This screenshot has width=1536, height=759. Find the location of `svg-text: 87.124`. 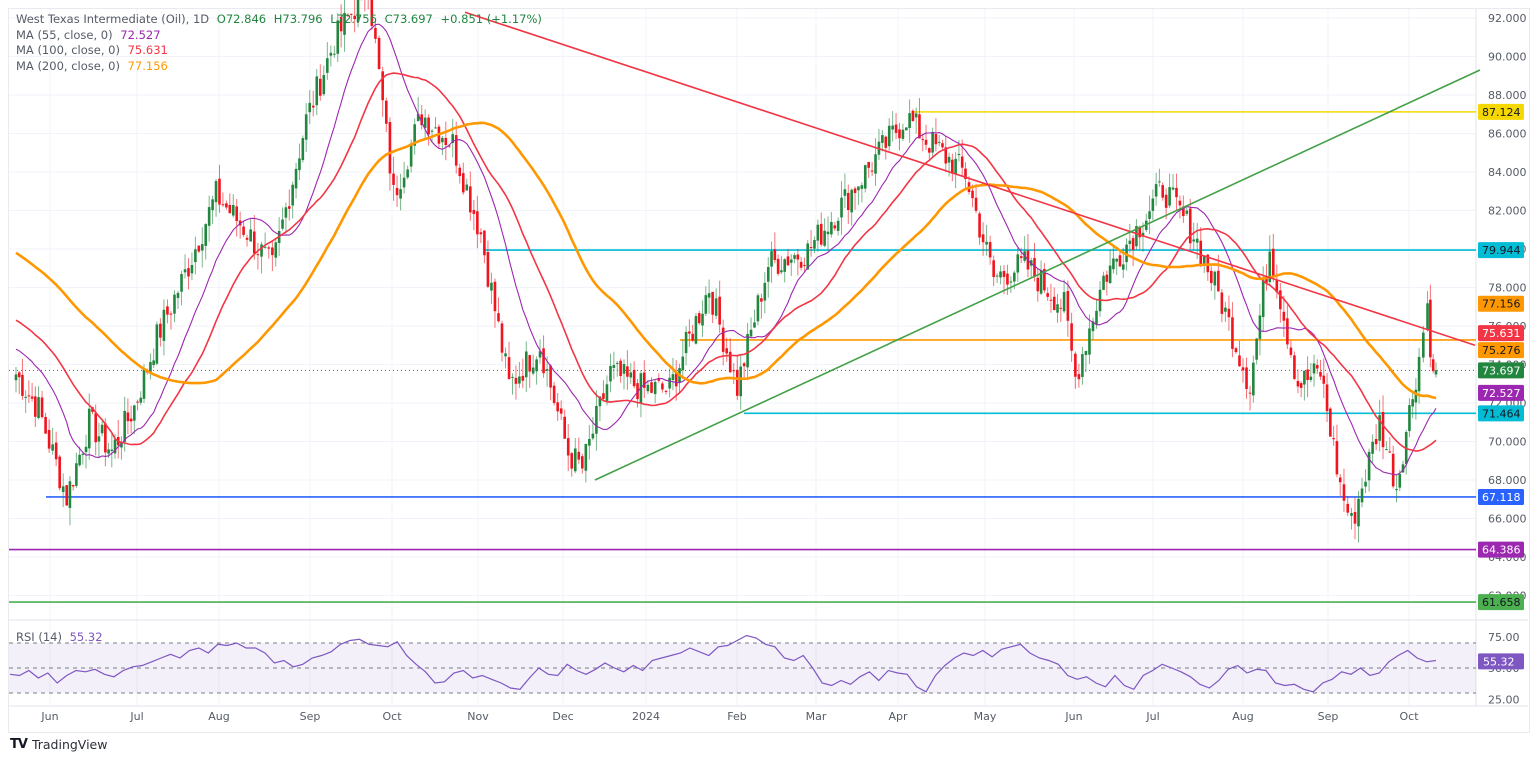

svg-text: 87.124 is located at coordinates (1501, 112).